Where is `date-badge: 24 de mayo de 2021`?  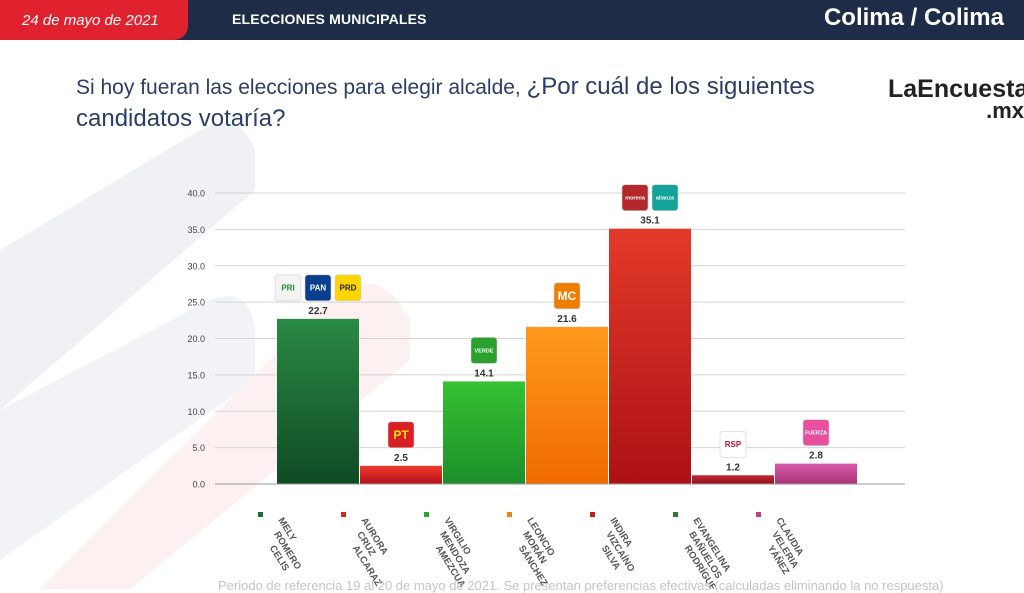 date-badge: 24 de mayo de 2021 is located at coordinates (94, 20).